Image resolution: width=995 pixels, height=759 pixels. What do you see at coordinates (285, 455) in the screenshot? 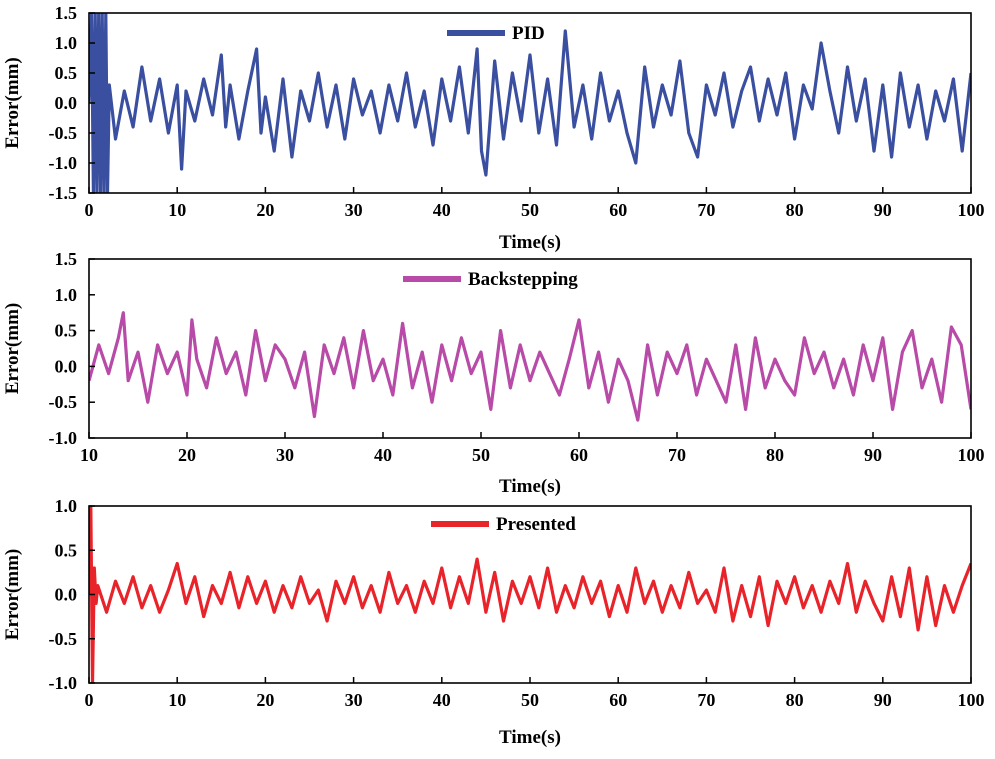
I see `chart-1-x-tick-label: 30` at bounding box center [285, 455].